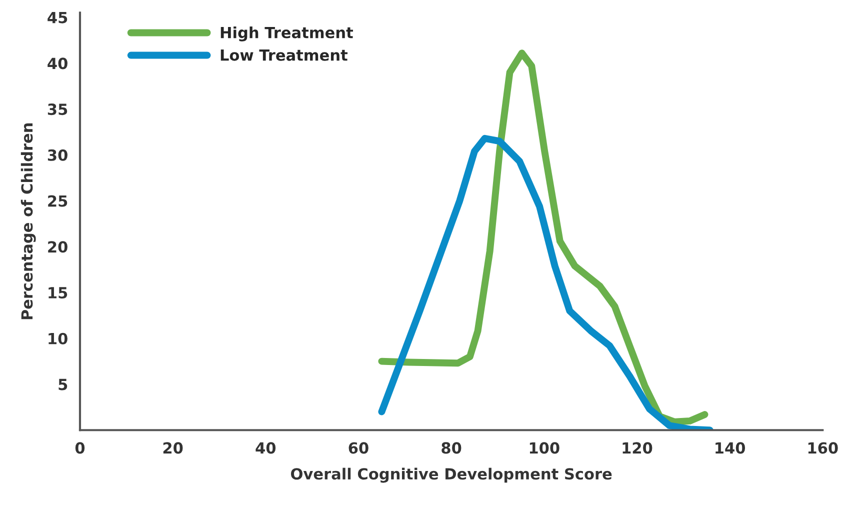 This screenshot has width=842, height=509. I want to click on y-axis-title: Percentage of Children, so click(28, 221).